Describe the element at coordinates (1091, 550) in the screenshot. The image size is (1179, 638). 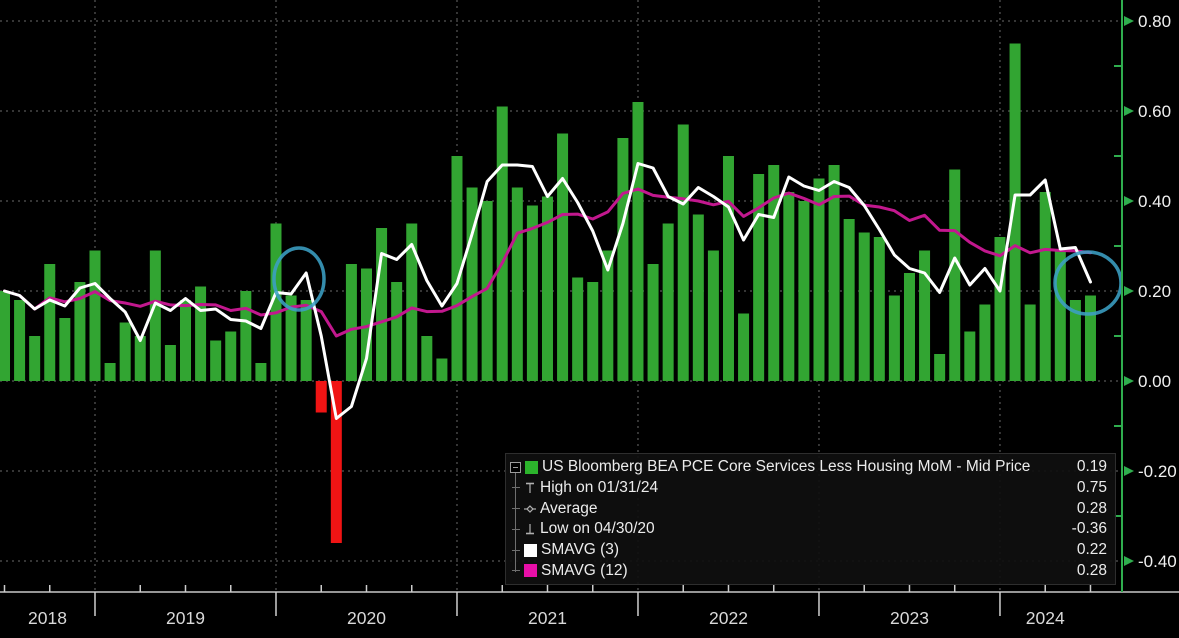
I see `smavg3-value: 0.22` at that location.